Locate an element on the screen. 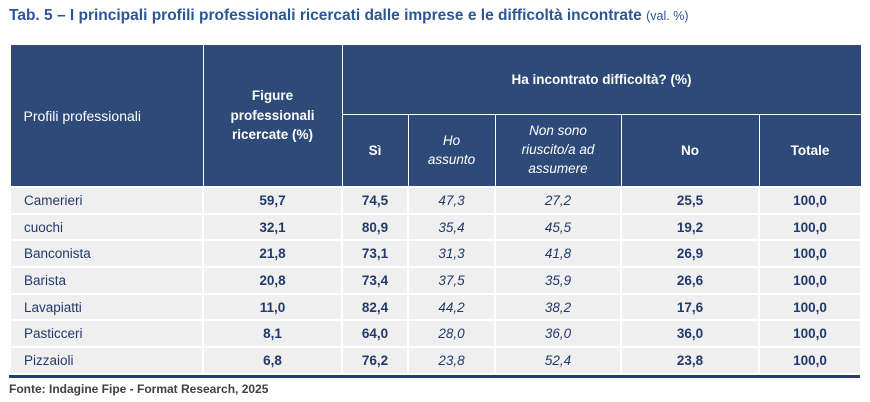  ho-assunto-cell: 31,3 is located at coordinates (451, 254).